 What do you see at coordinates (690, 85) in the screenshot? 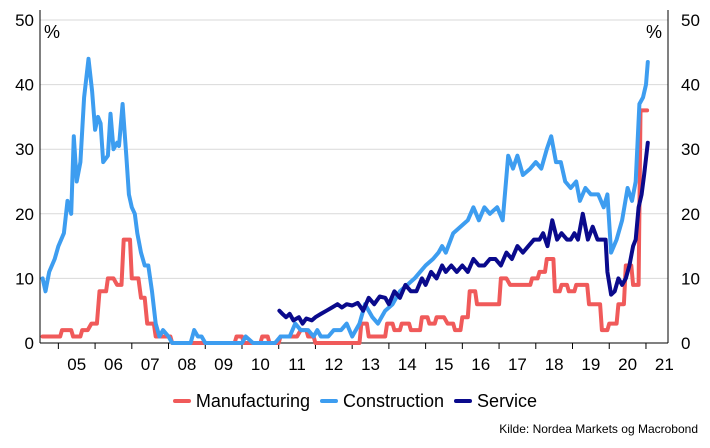
I see `y-tick-right: 40` at bounding box center [690, 85].